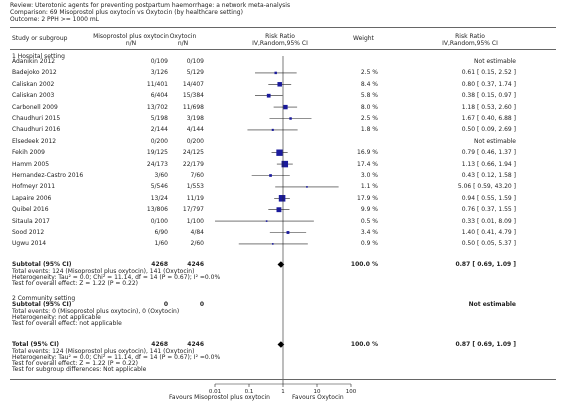 The height and width of the screenshot is (404, 566). Describe the element at coordinates (159, 198) in the screenshot. I see `study-exp-events: 13/24` at that location.